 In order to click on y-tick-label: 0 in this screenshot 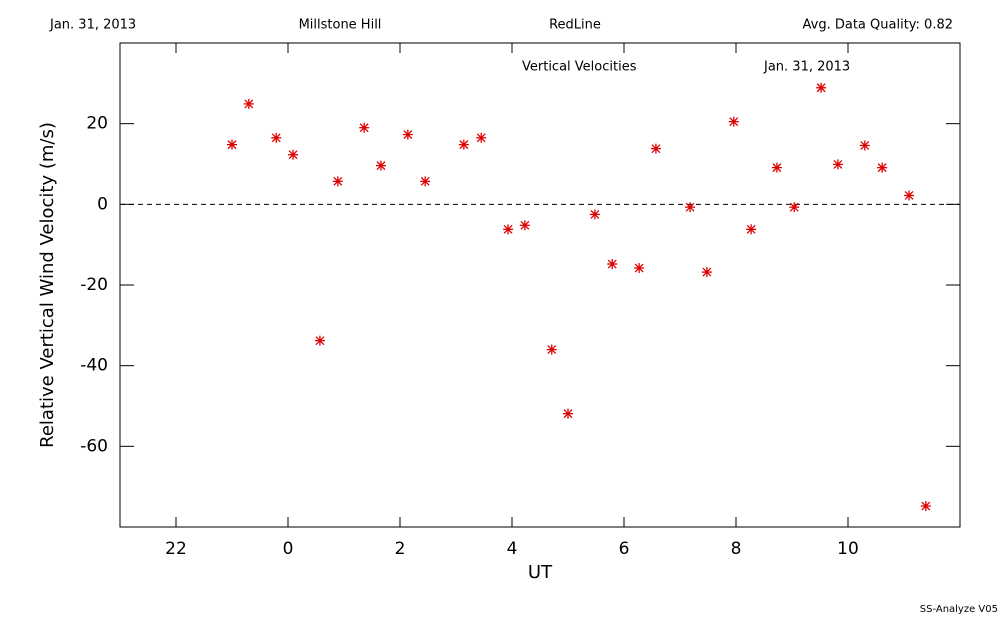, I will do `click(102, 204)`.